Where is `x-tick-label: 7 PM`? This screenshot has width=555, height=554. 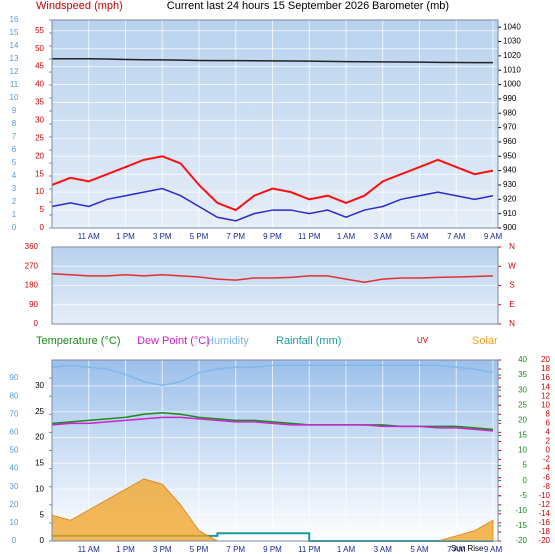 x-tick-label: 7 PM is located at coordinates (235, 549).